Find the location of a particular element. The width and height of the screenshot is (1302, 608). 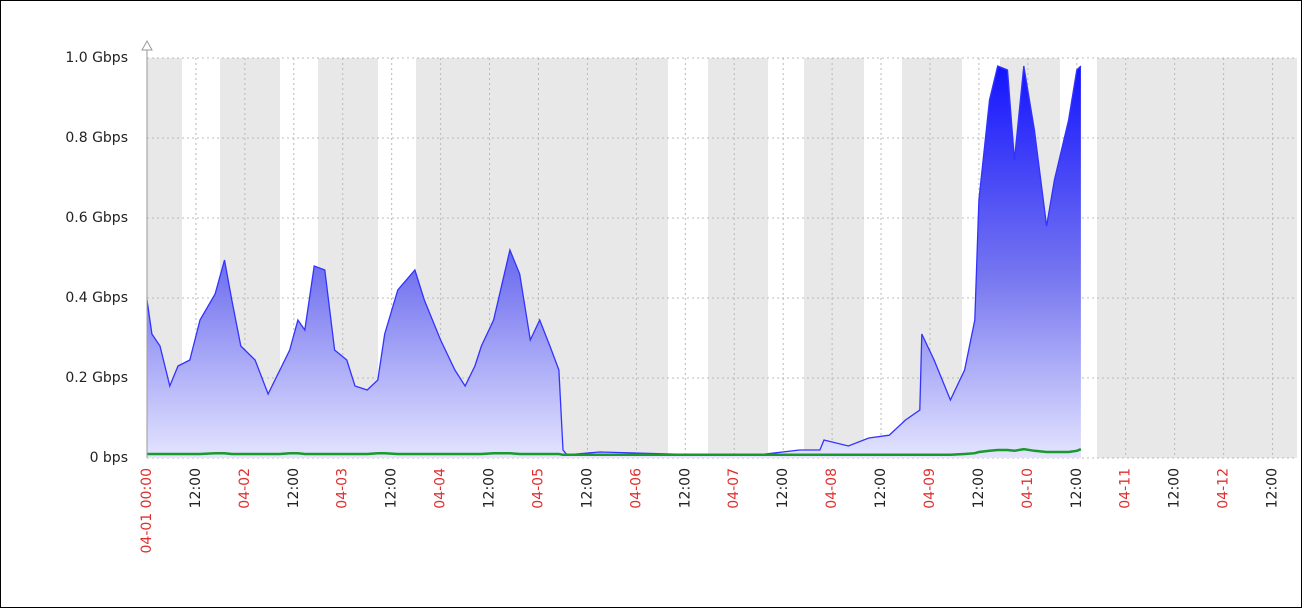

x-tick-label: 04-04 is located at coordinates (441, 488).